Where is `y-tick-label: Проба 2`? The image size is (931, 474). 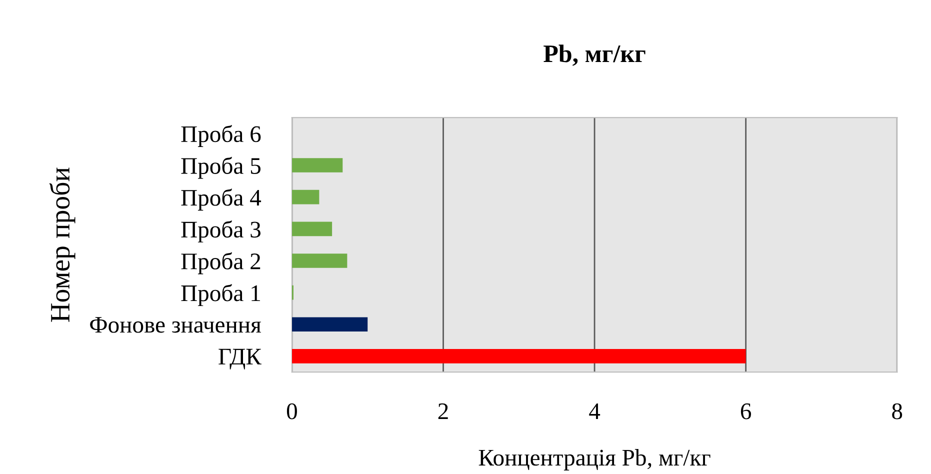
y-tick-label: Проба 2 is located at coordinates (220, 263).